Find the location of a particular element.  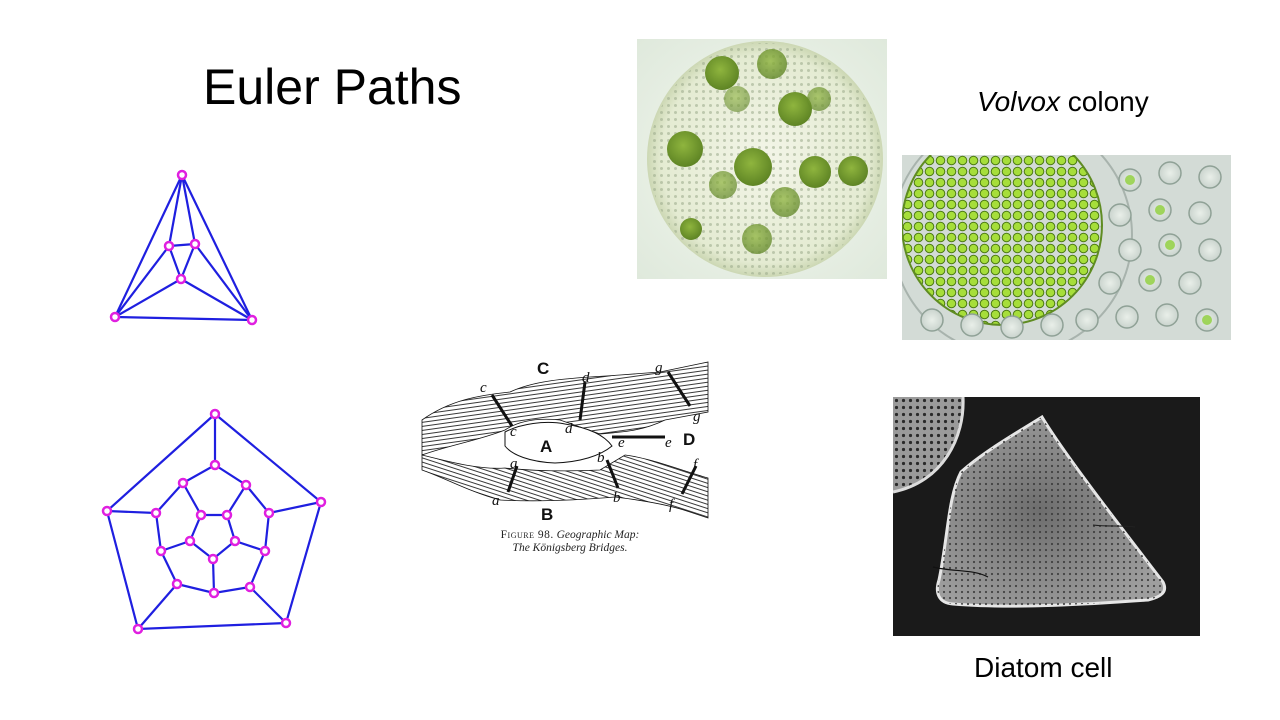

region-label-a: A is located at coordinates (546, 446).